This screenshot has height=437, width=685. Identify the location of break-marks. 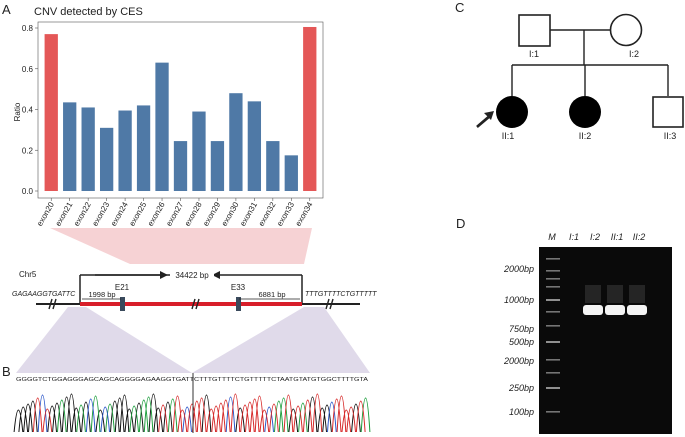
(191, 304).